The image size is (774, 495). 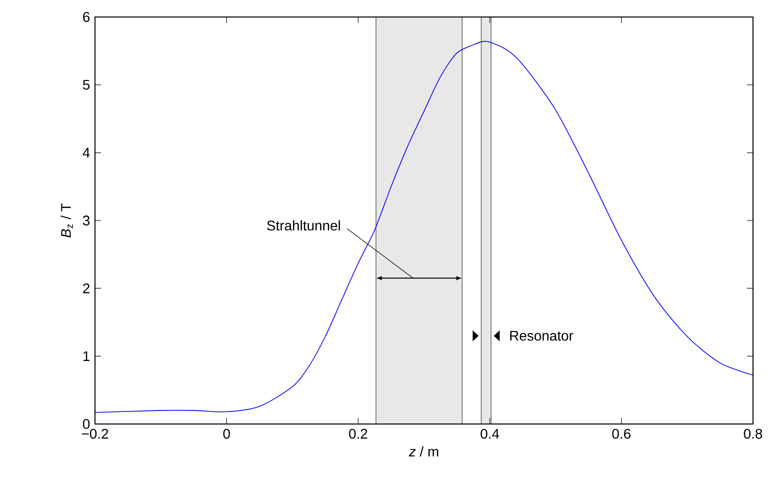 I want to click on band-label: Resonator, so click(x=542, y=335).